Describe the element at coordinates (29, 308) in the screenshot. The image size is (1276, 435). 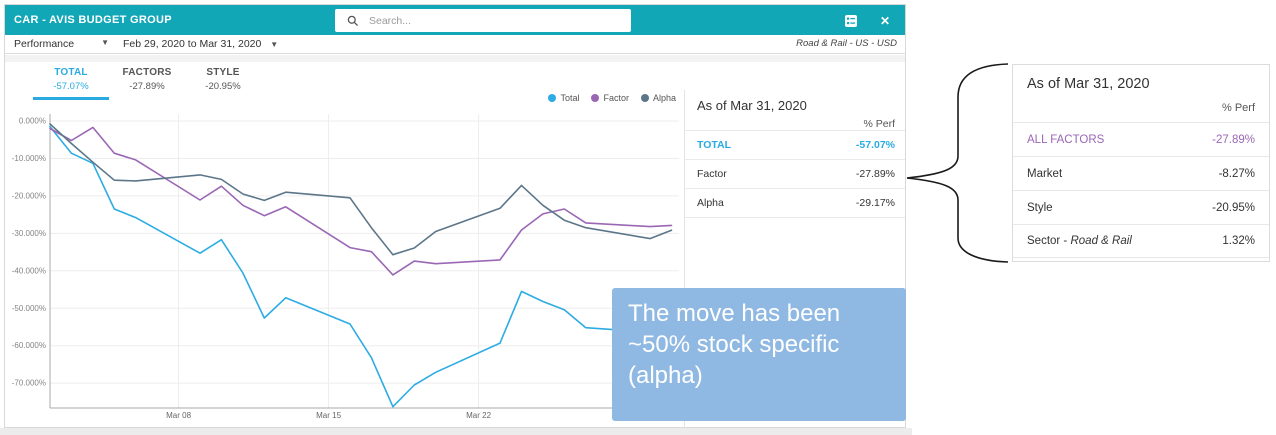
I see `y-axis-tick-label: -50.000%` at that location.